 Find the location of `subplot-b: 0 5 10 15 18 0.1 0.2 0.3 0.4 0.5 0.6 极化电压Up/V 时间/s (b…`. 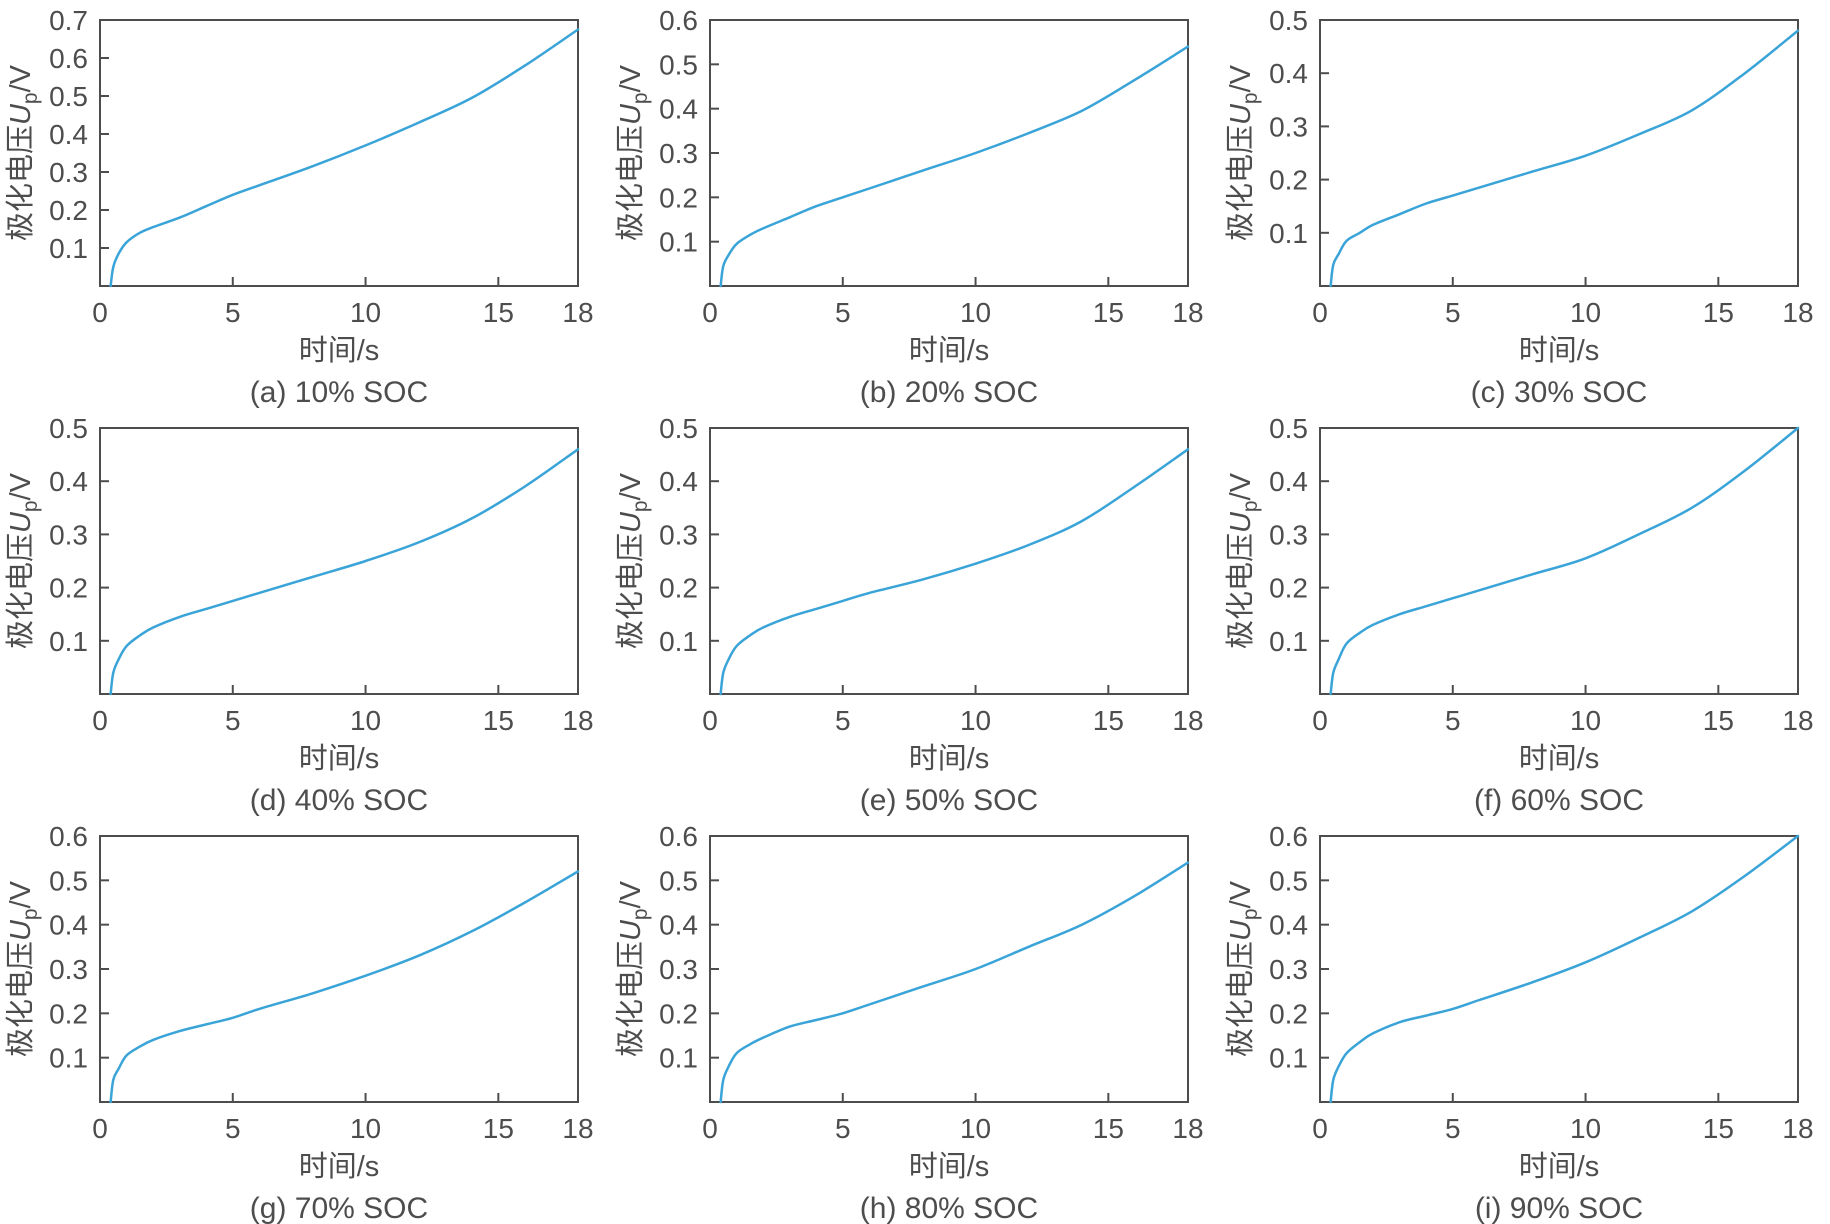

subplot-b: 0 5 10 15 18 0.1 0.2 0.3 0.4 0.5 0.6 极化电压Up/V 时间/s (b… is located at coordinates (915, 204).